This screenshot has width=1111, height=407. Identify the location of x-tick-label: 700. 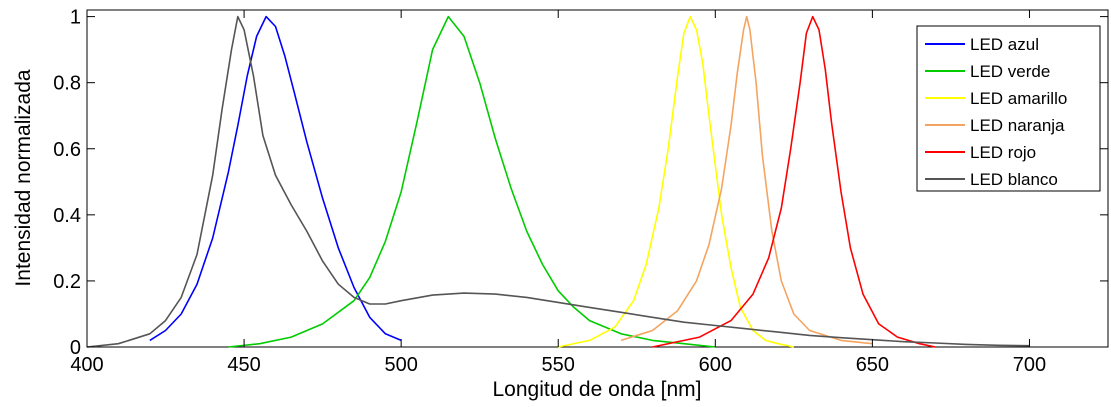
(1029, 365).